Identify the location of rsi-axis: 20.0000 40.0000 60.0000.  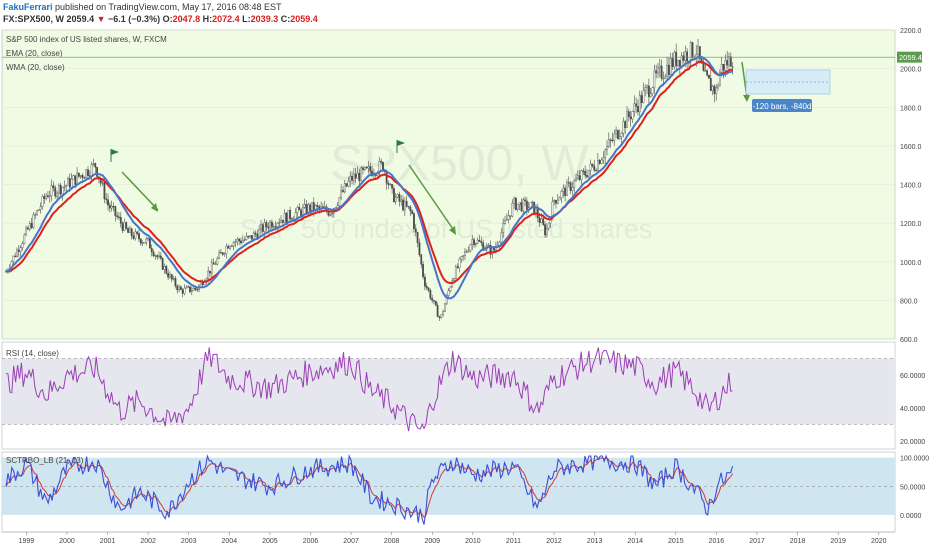
(912, 409).